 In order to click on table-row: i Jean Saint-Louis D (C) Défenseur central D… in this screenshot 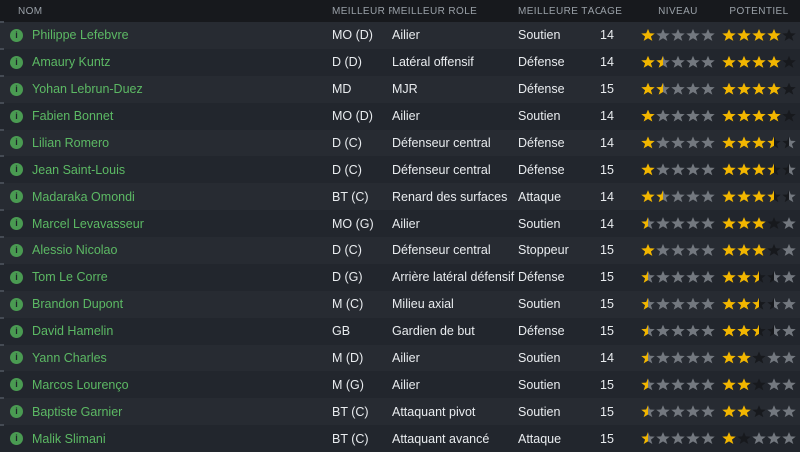, I will do `click(400, 169)`.